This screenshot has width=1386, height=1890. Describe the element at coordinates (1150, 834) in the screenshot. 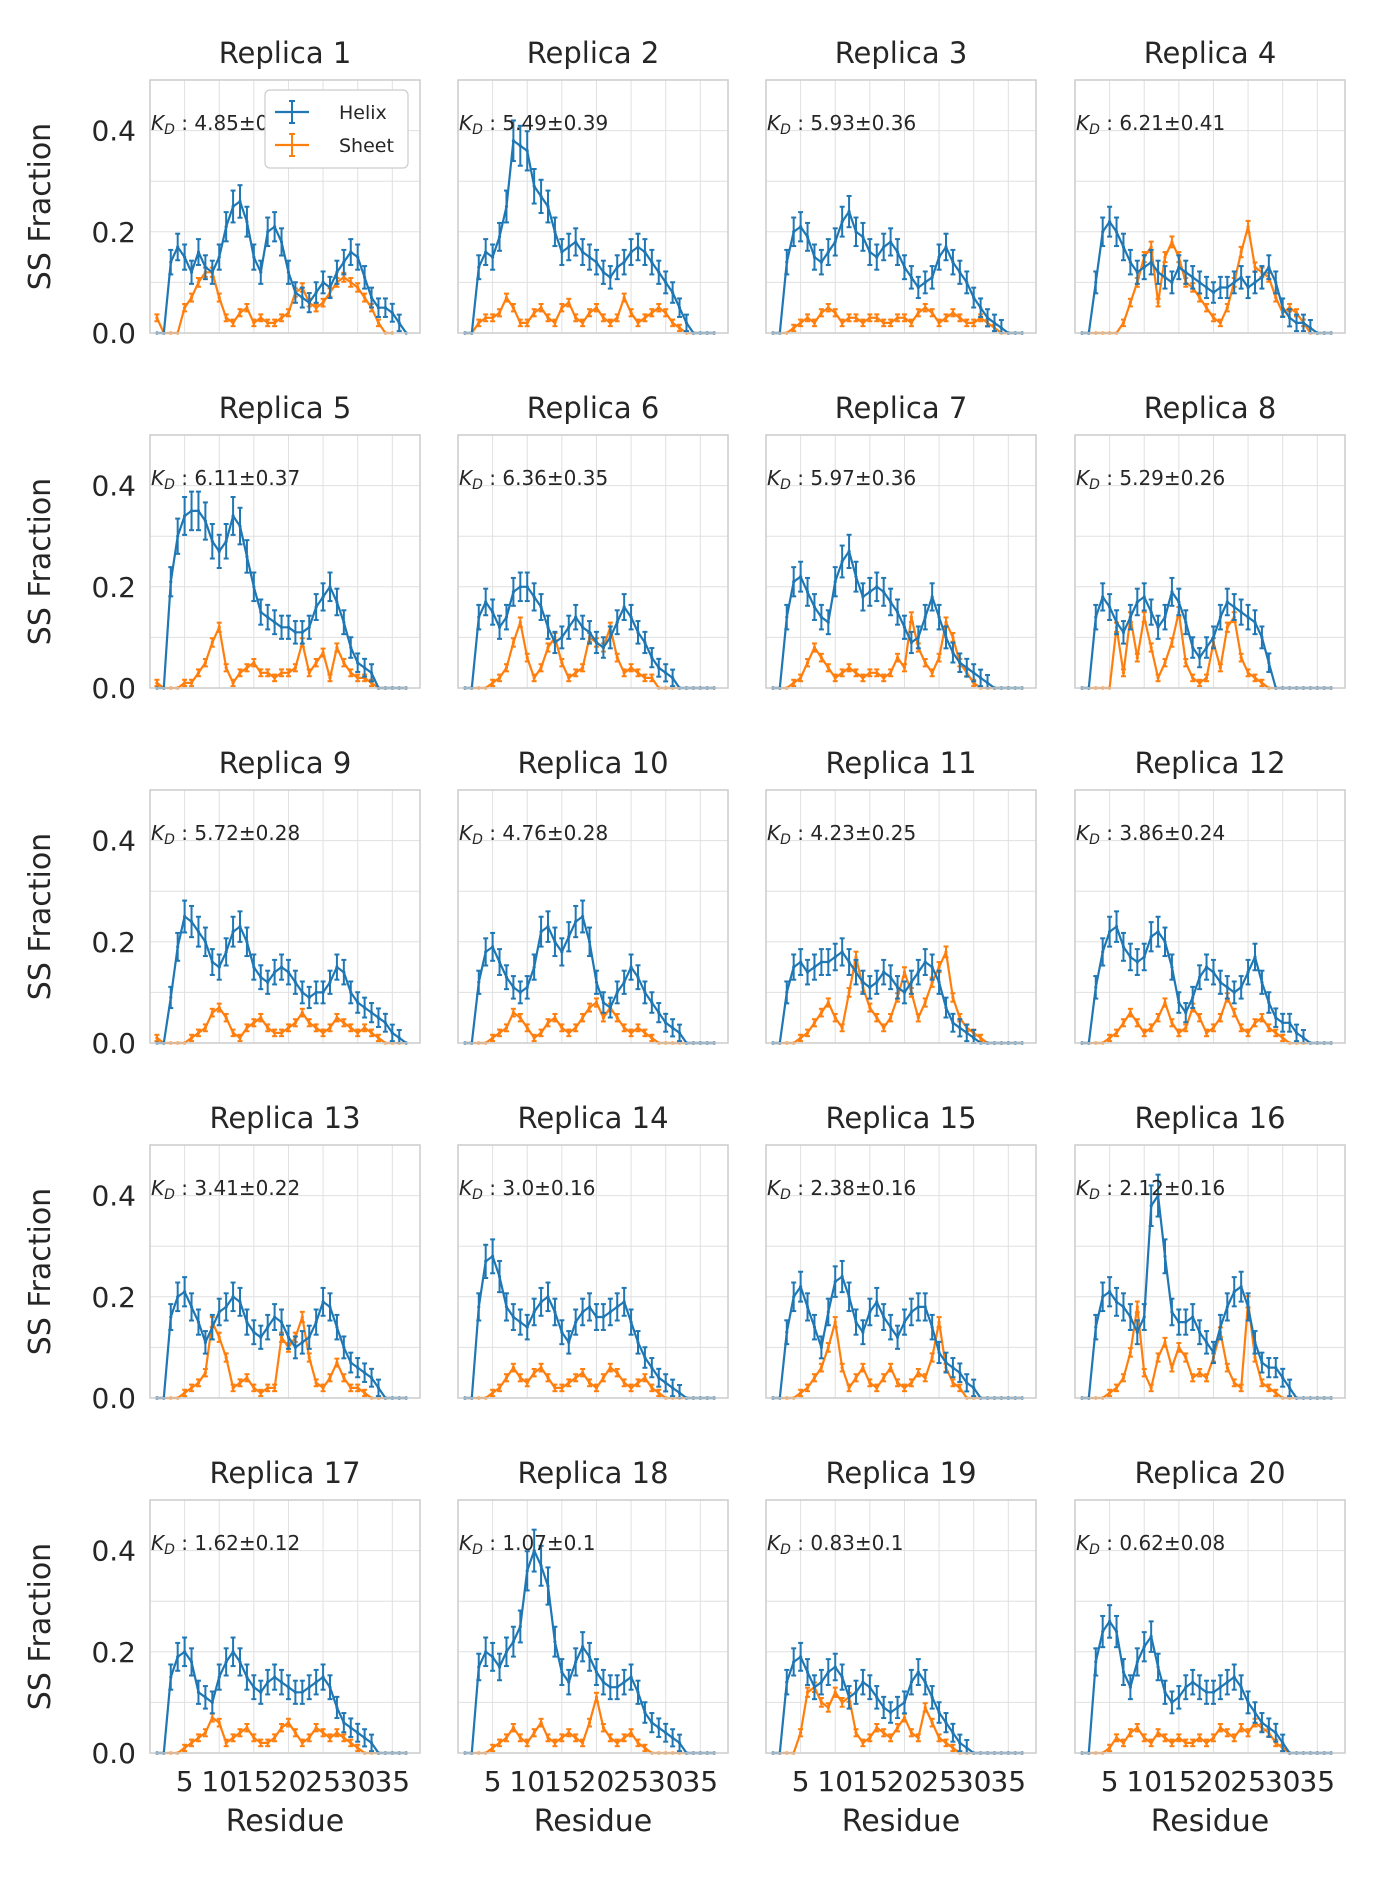

I see `kd-annotation: KD : 3.86±0.24` at that location.